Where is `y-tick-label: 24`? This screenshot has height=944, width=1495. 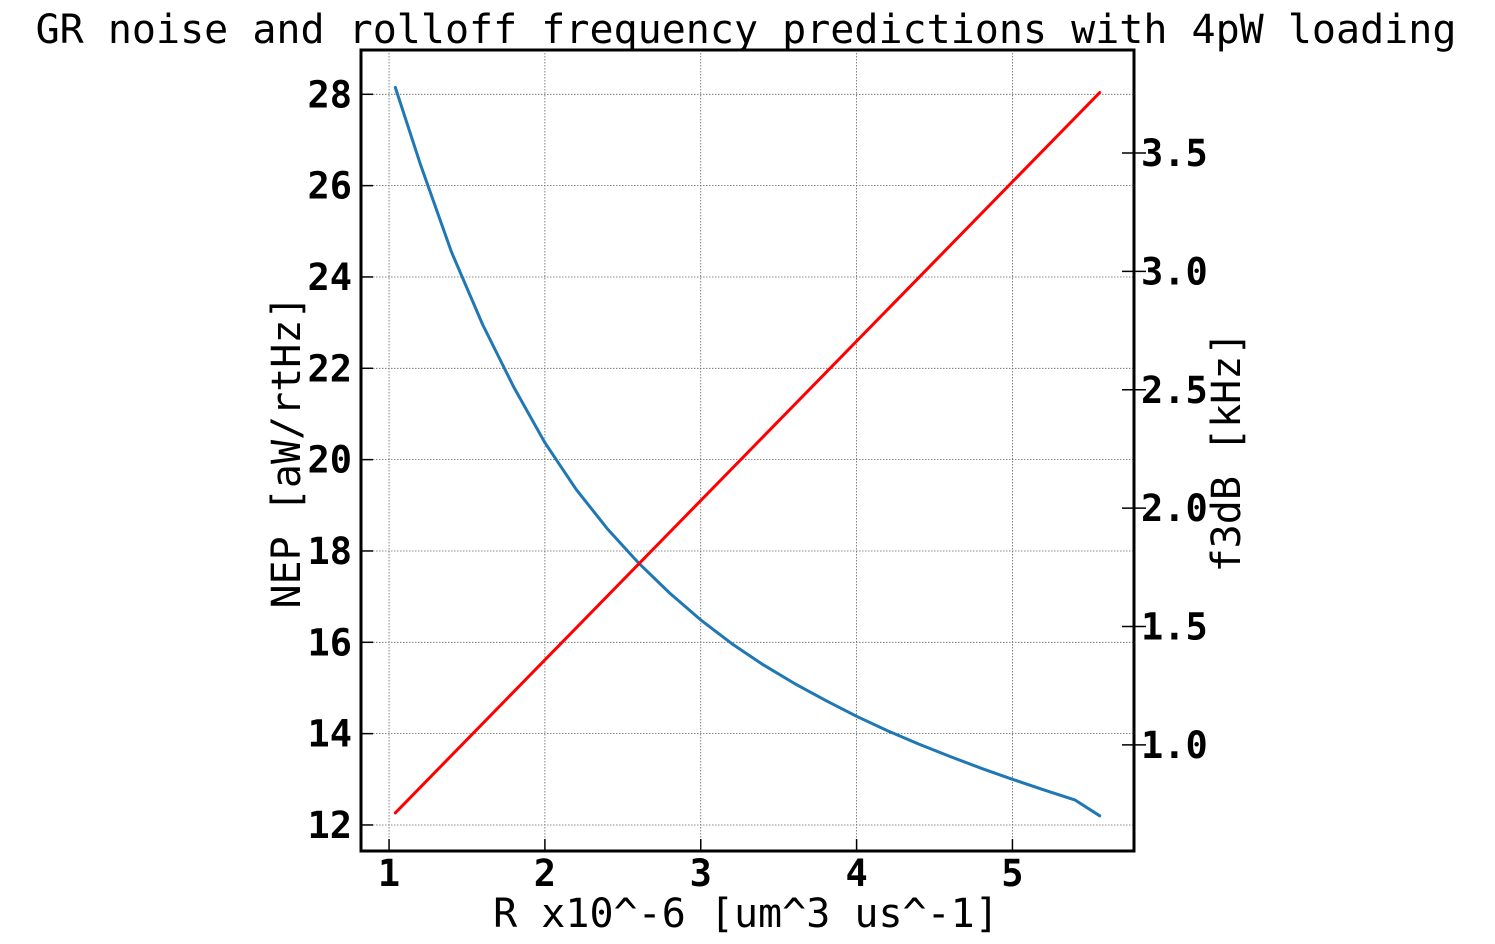
y-tick-label: 24 is located at coordinates (329, 277).